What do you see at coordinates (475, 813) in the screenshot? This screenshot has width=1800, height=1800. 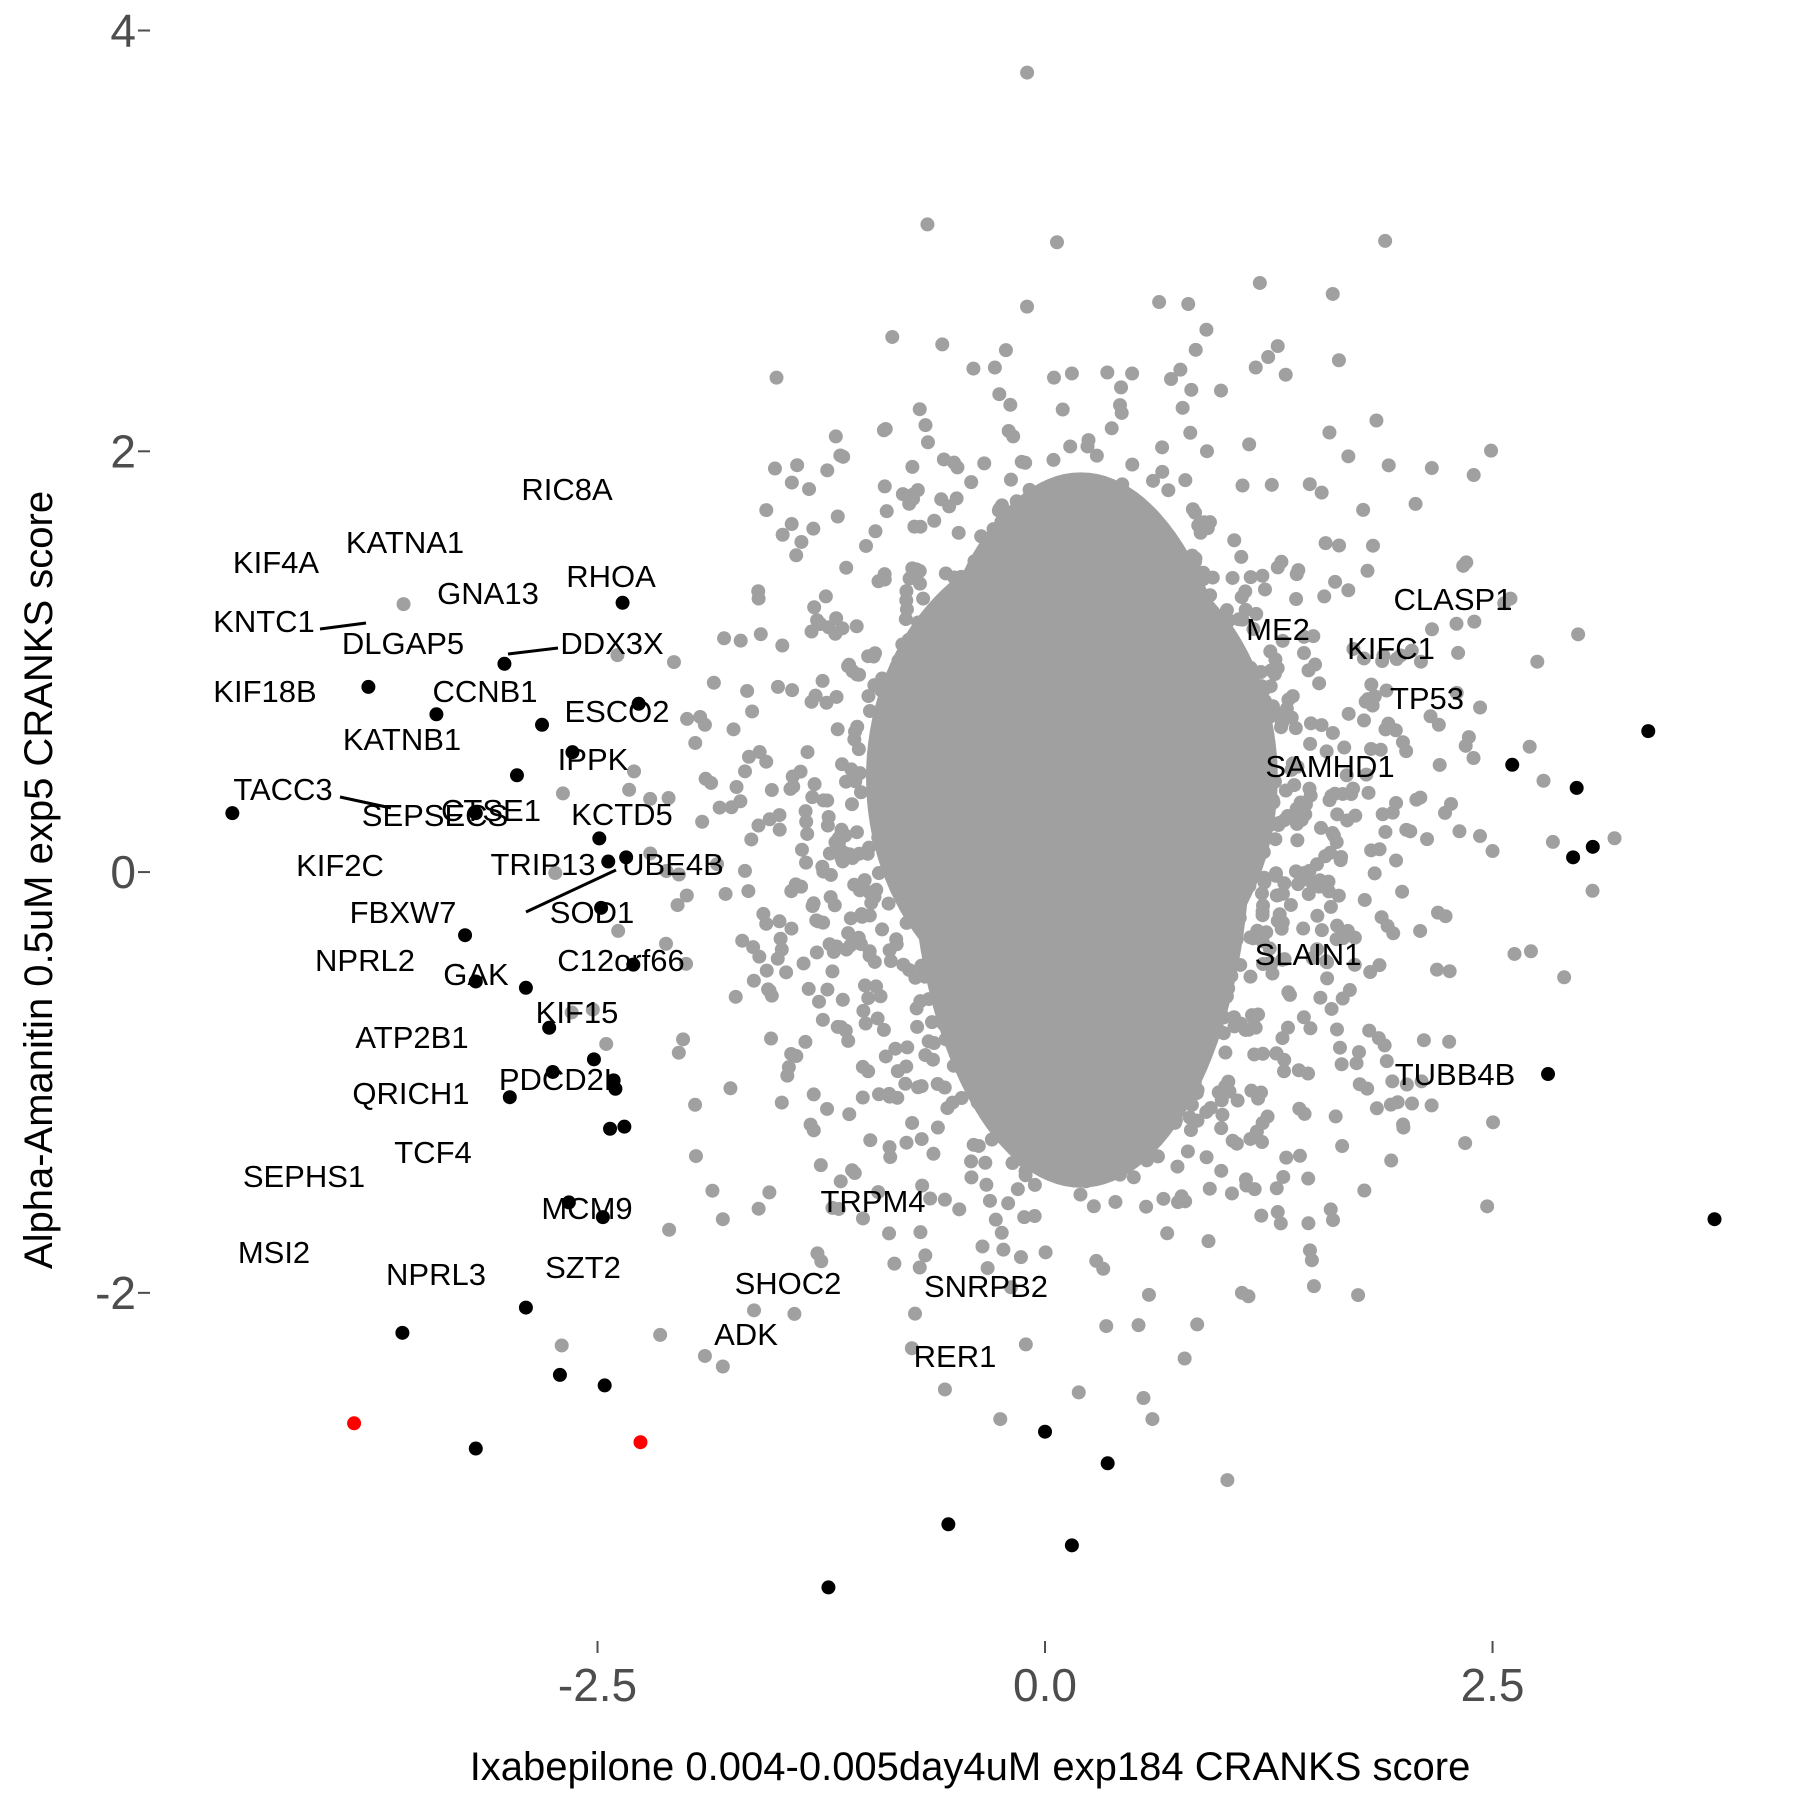 I see `gene-point-ccnb1` at bounding box center [475, 813].